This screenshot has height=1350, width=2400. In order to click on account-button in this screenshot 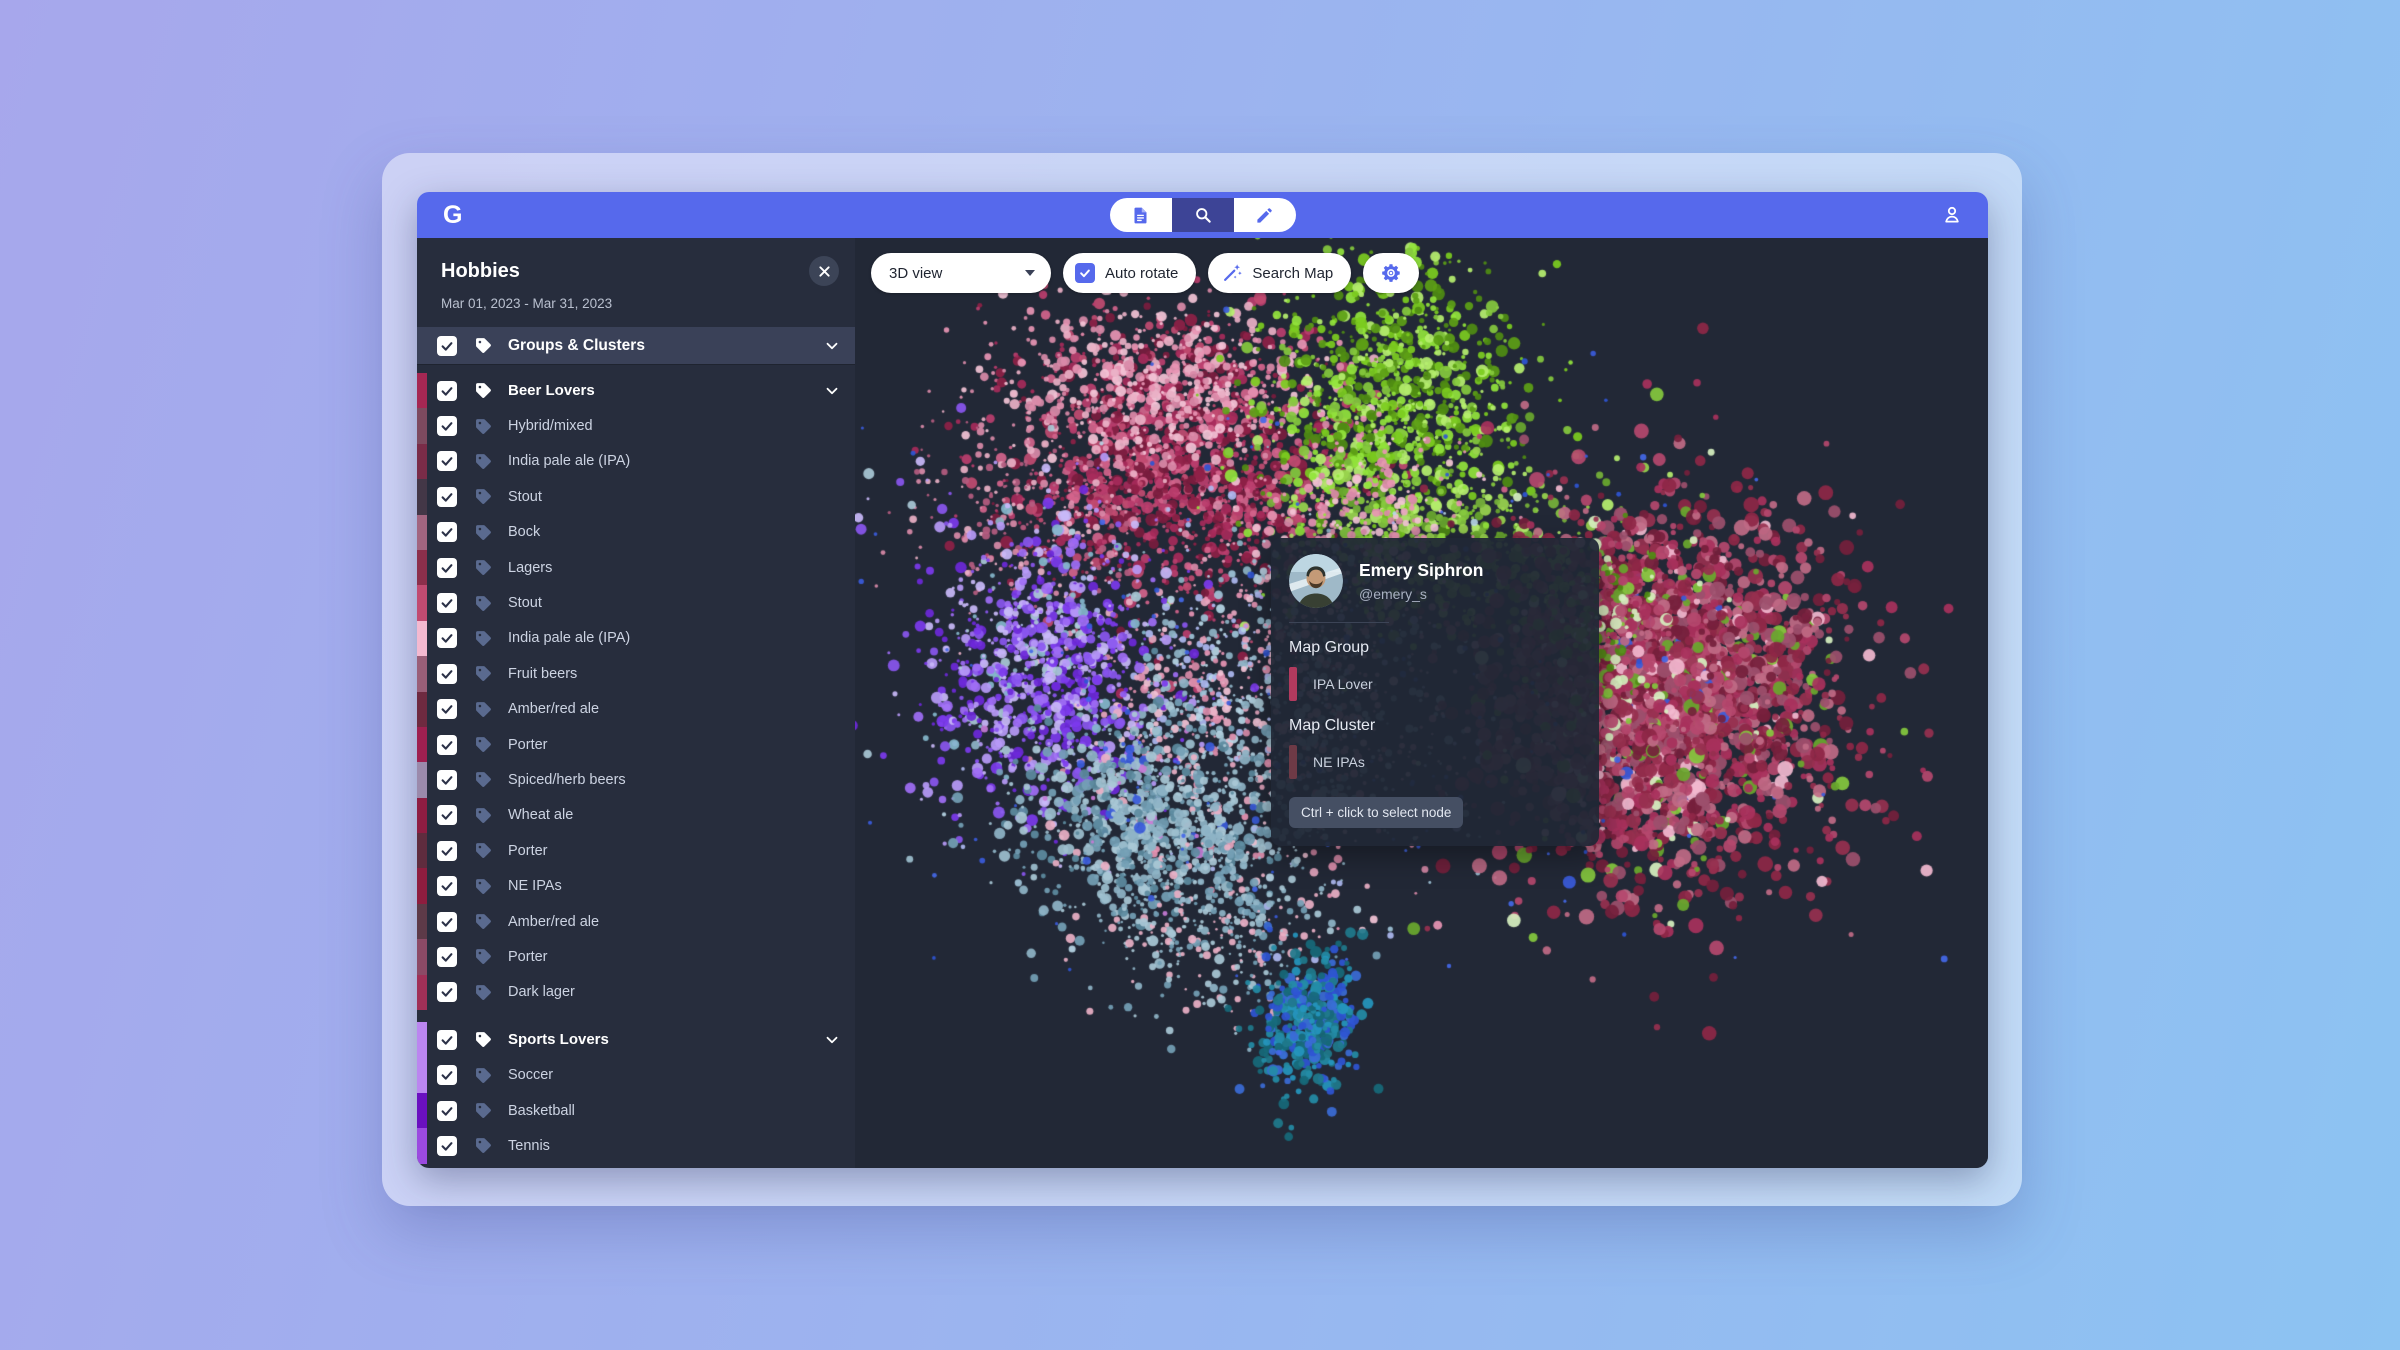, I will do `click(1952, 215)`.